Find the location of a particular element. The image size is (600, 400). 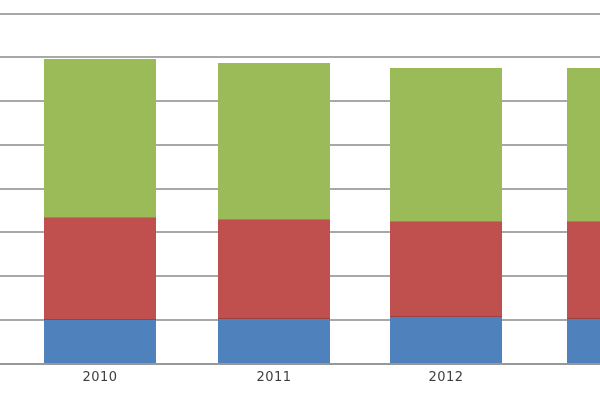

x-axis-label-2012: 2012 is located at coordinates (446, 377).